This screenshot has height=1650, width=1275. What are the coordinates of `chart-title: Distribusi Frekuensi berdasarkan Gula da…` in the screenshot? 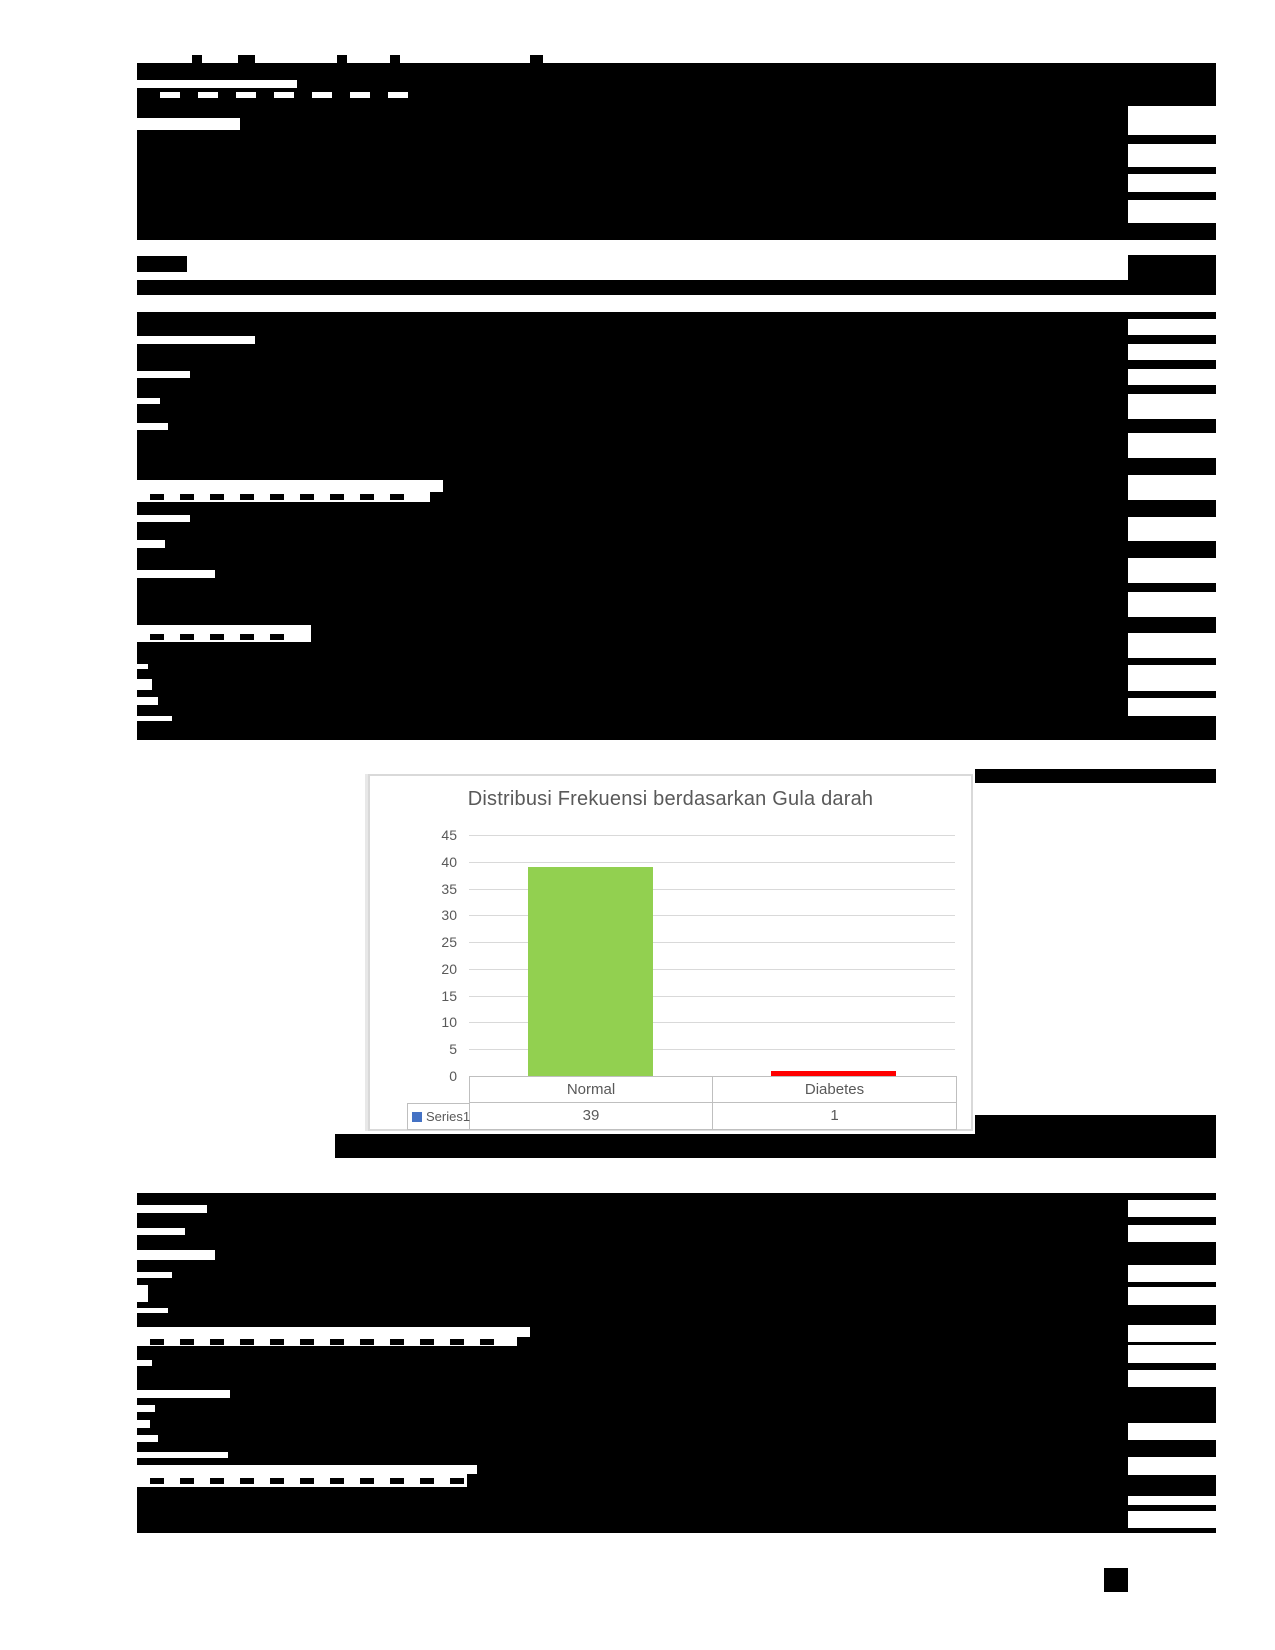 It's located at (670, 799).